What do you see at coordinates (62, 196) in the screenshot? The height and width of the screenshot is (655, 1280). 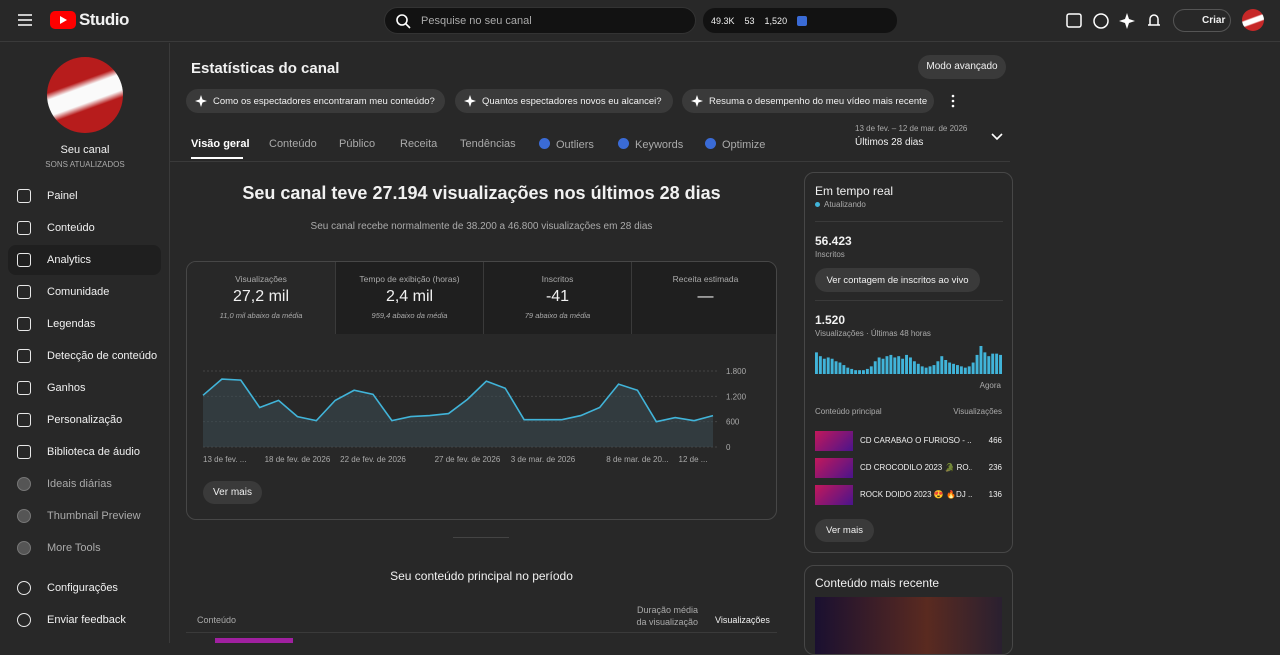 I see `nav-label: Painel` at bounding box center [62, 196].